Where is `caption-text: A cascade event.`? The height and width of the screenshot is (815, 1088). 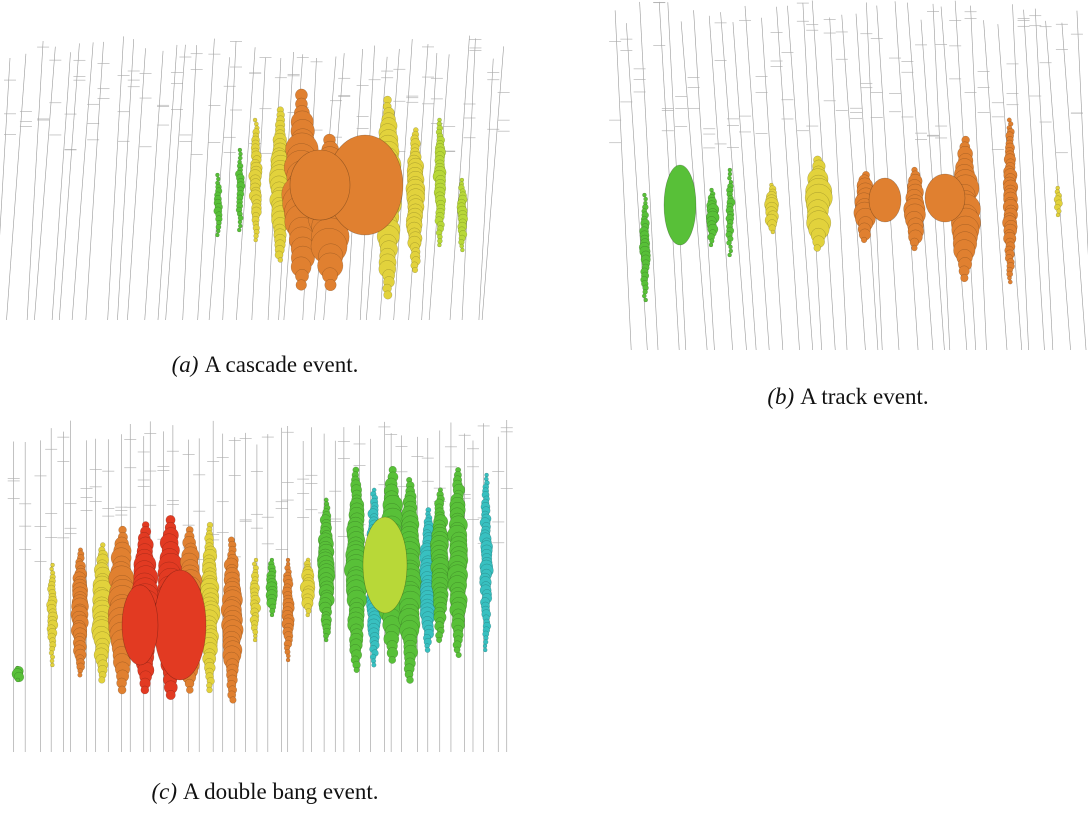 caption-text: A cascade event. is located at coordinates (281, 364).